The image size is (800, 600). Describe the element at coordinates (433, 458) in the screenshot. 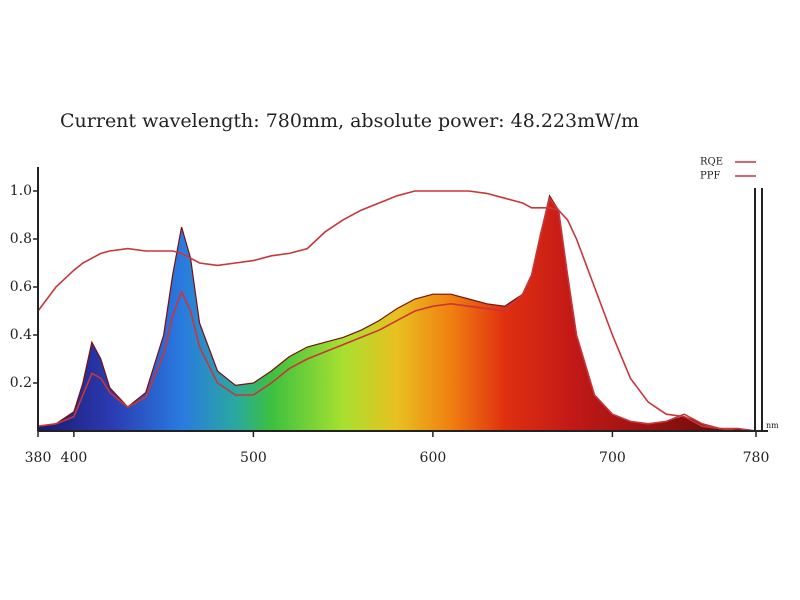

I see `x-tick-label: 600` at that location.